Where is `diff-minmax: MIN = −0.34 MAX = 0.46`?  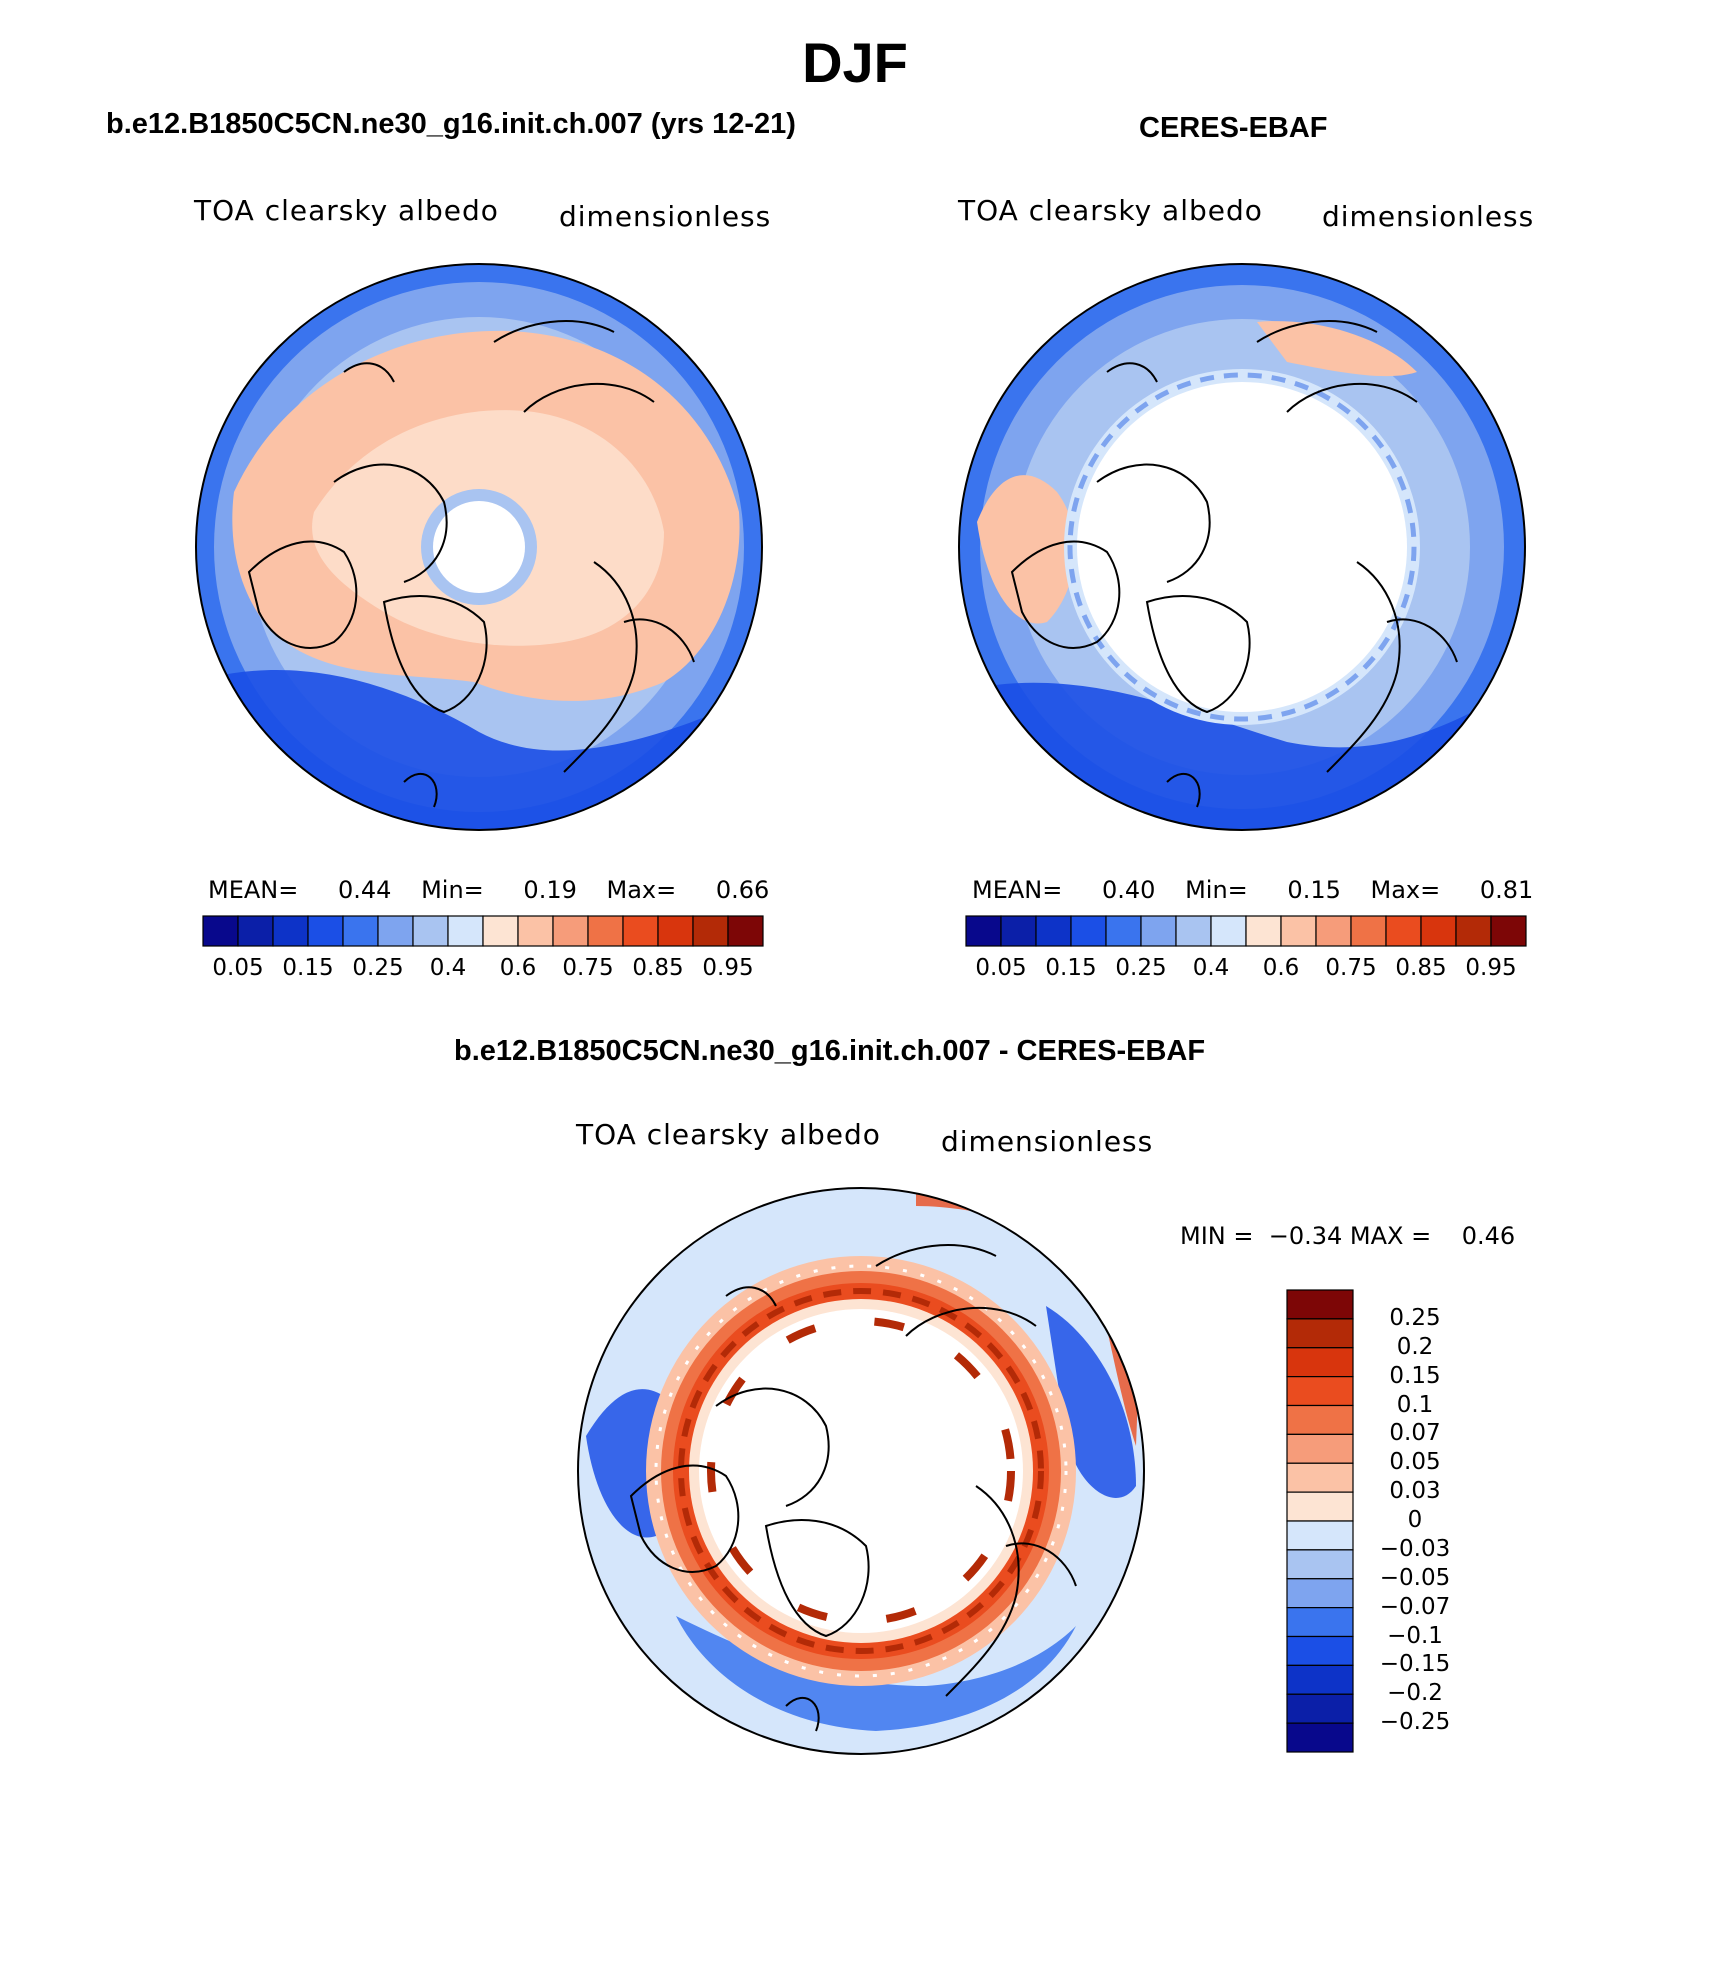 diff-minmax: MIN = −0.34 MAX = 0.46 is located at coordinates (1348, 1236).